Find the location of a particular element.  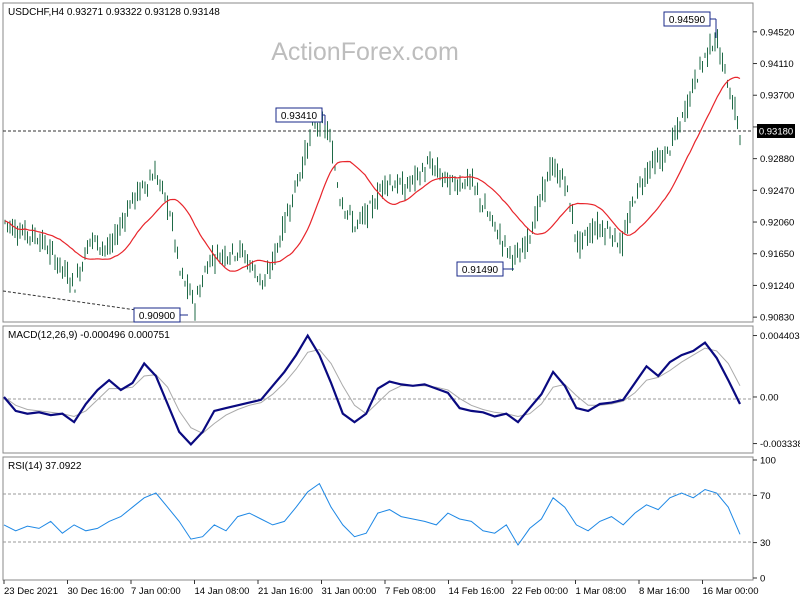

macd-tick-label: 0.004403 is located at coordinates (780, 336).